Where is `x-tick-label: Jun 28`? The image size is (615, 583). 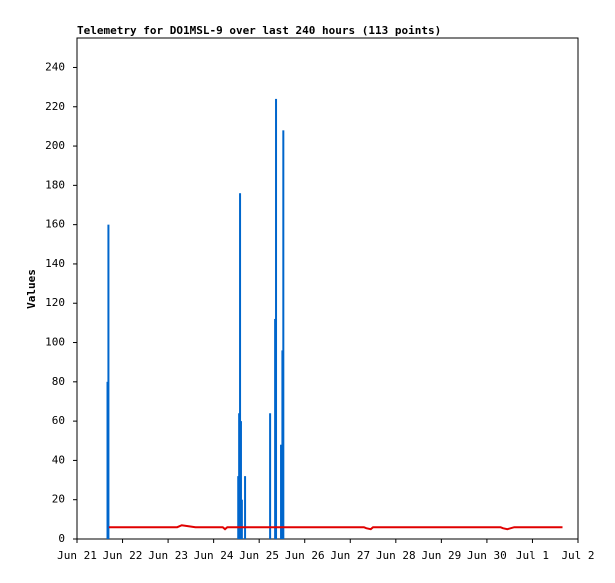 x-tick-label: Jun 28 is located at coordinates (396, 555).